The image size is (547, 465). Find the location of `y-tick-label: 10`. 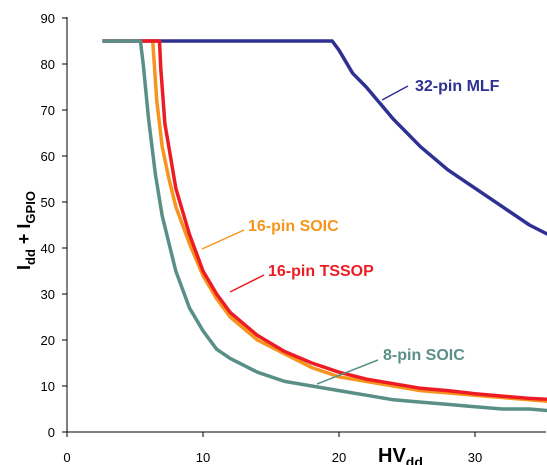

y-tick-label: 10 is located at coordinates (48, 386).